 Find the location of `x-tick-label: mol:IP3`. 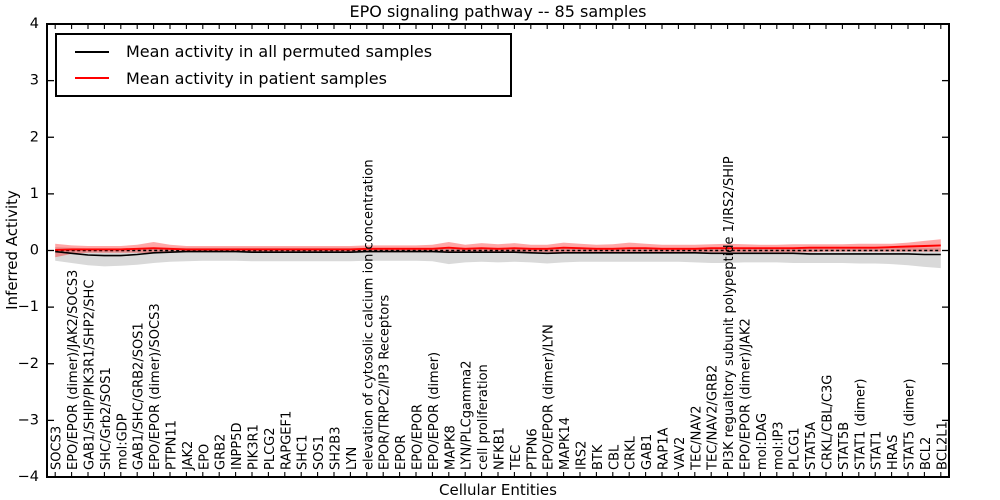

x-tick-label: mol:IP3 is located at coordinates (778, 445).